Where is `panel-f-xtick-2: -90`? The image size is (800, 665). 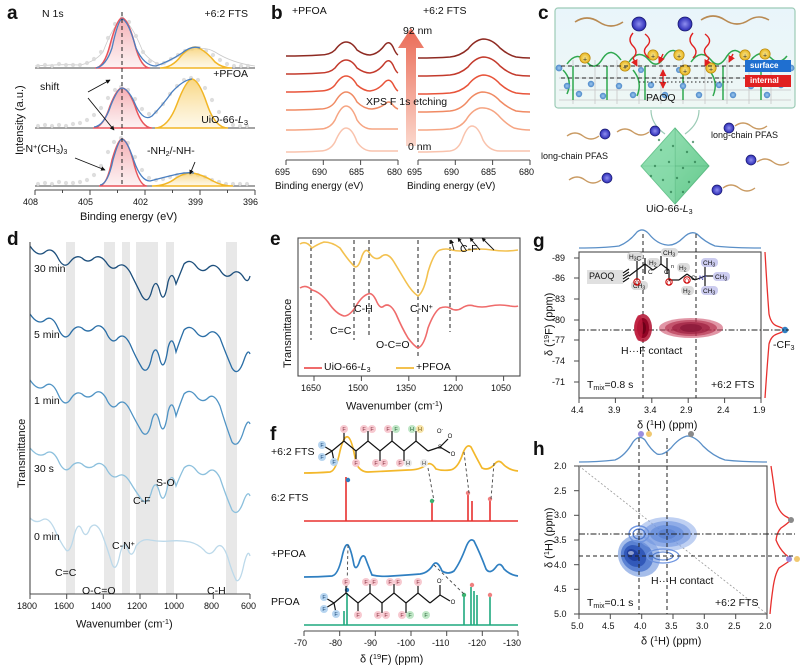 panel-f-xtick-2: -90 is located at coordinates (371, 643).